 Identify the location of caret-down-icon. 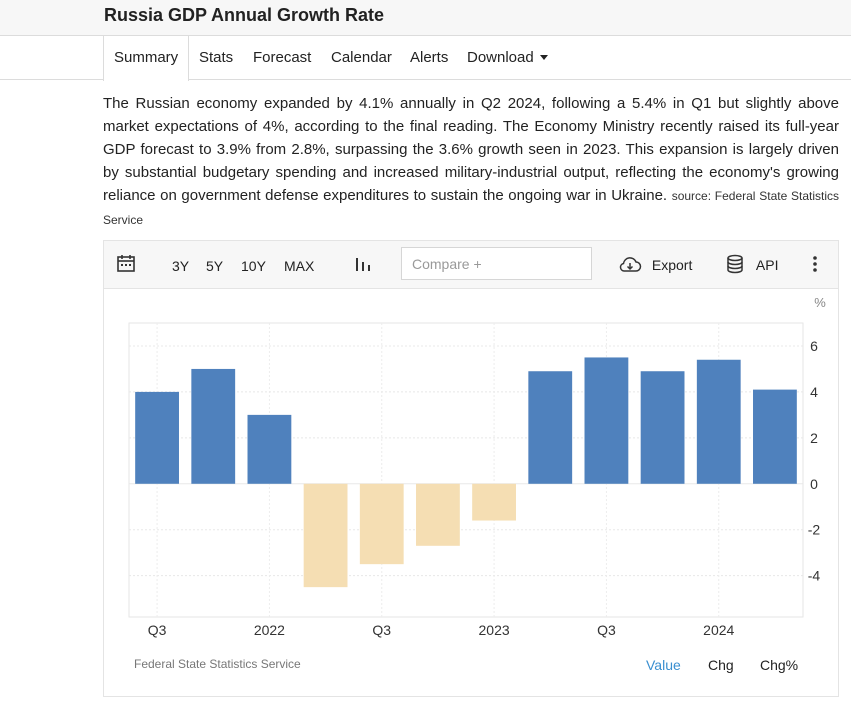
(543, 57).